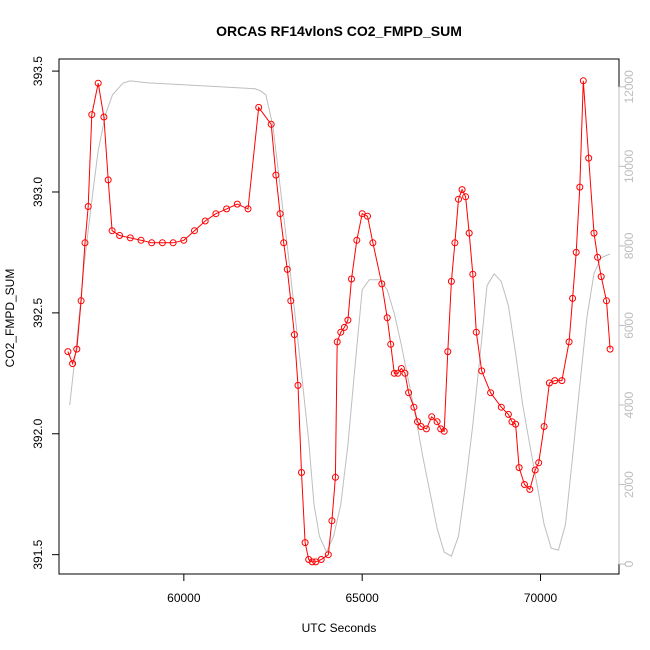 The height and width of the screenshot is (650, 650). What do you see at coordinates (339, 628) in the screenshot?
I see `x-axis-label: UTC Seconds` at bounding box center [339, 628].